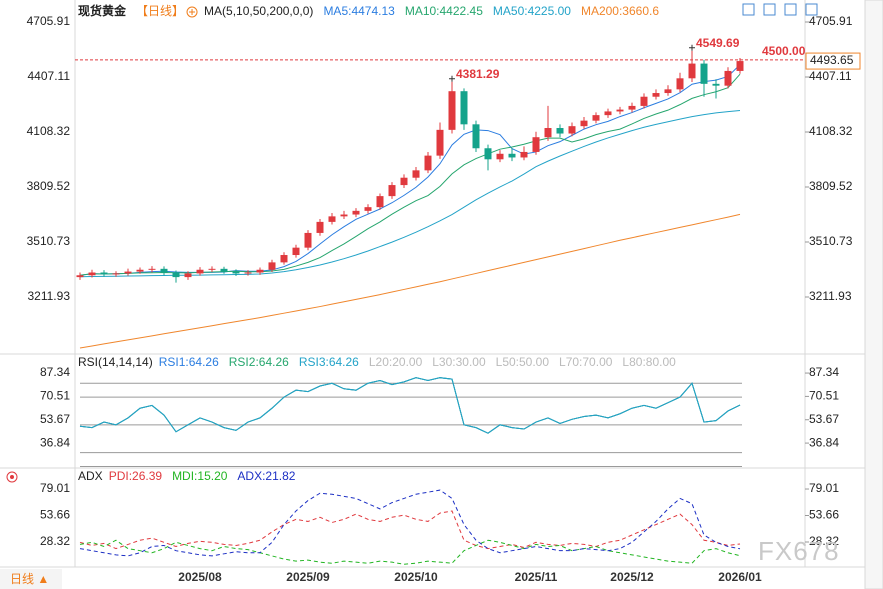 This screenshot has width=883, height=589. Describe the element at coordinates (873, 294) in the screenshot. I see `side-panel` at that location.